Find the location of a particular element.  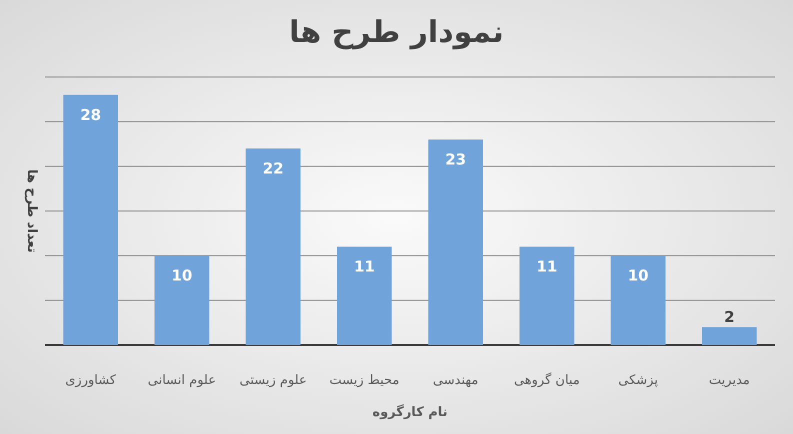

x-tick-label: علوم انسانی is located at coordinates (182, 380).